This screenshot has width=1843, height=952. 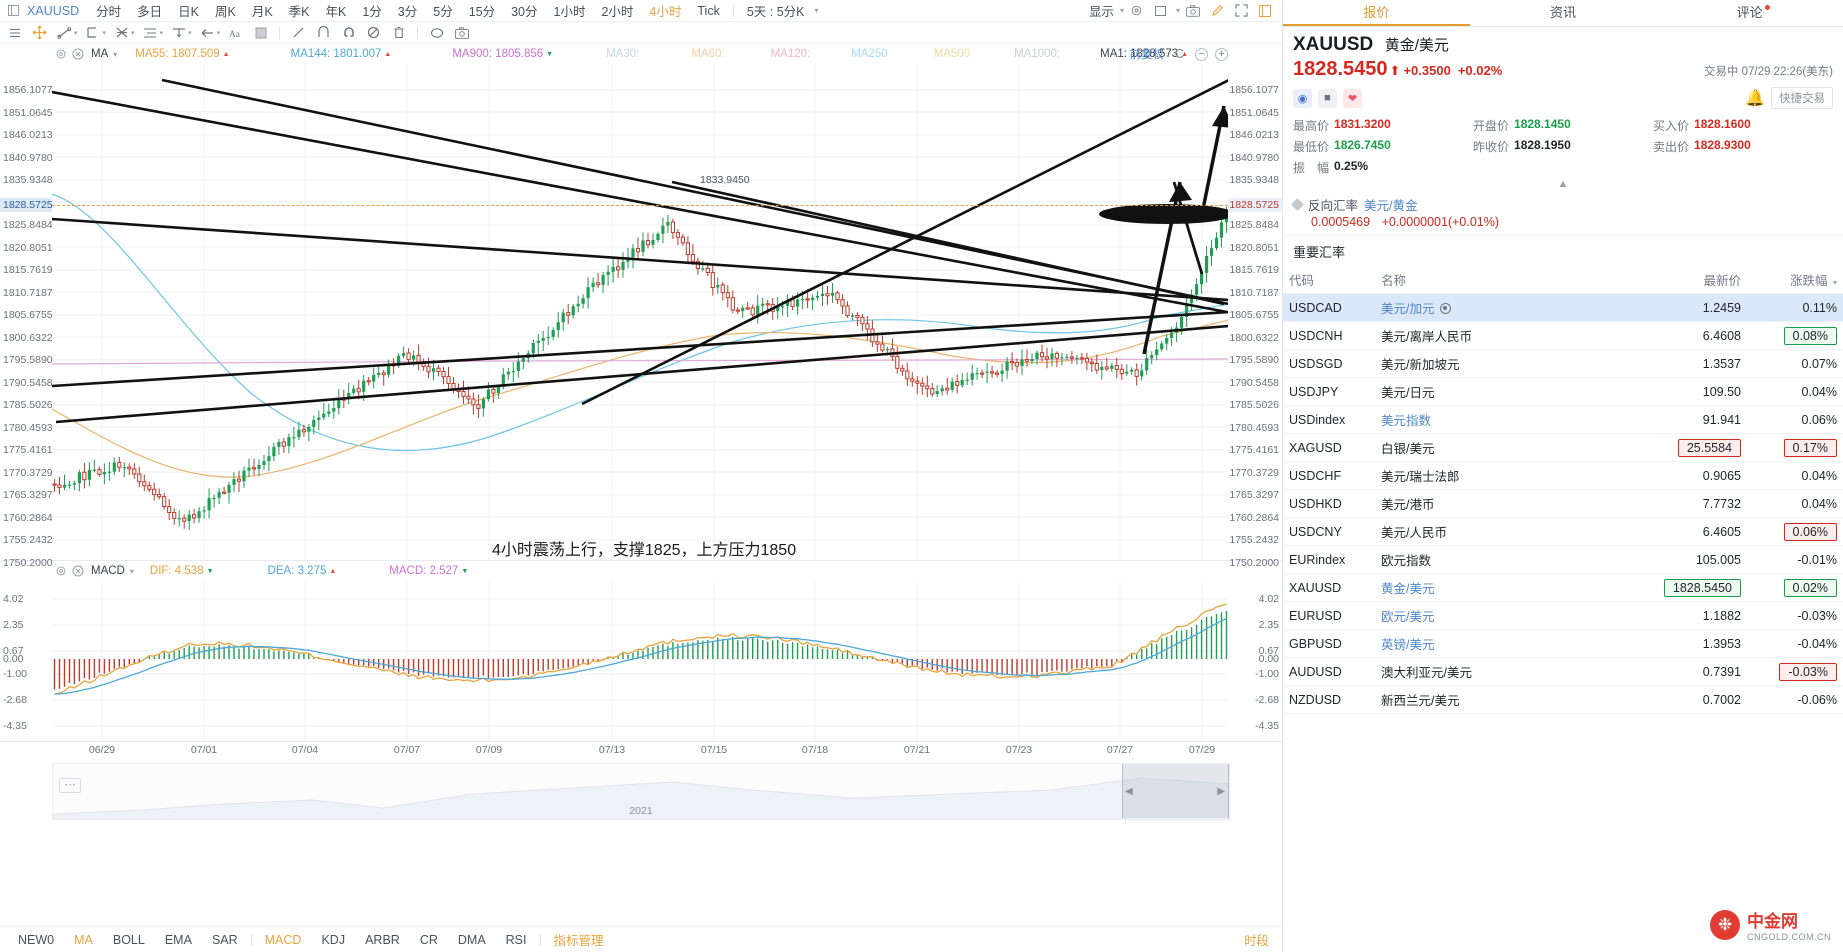 I want to click on period-1min: 1分, so click(x=372, y=12).